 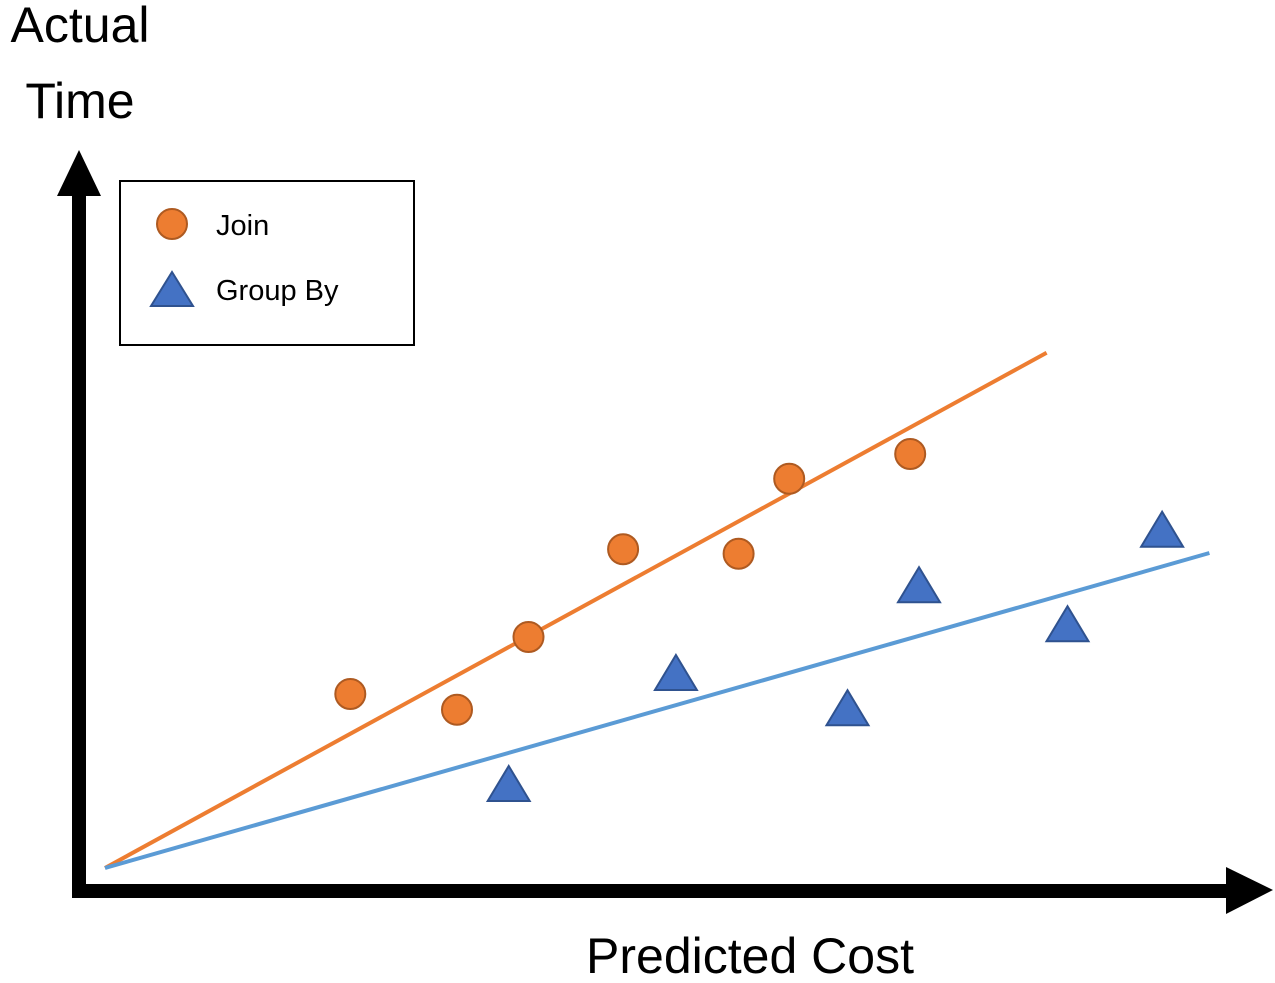 What do you see at coordinates (277, 291) in the screenshot?
I see `legend-group-by-label: Group By` at bounding box center [277, 291].